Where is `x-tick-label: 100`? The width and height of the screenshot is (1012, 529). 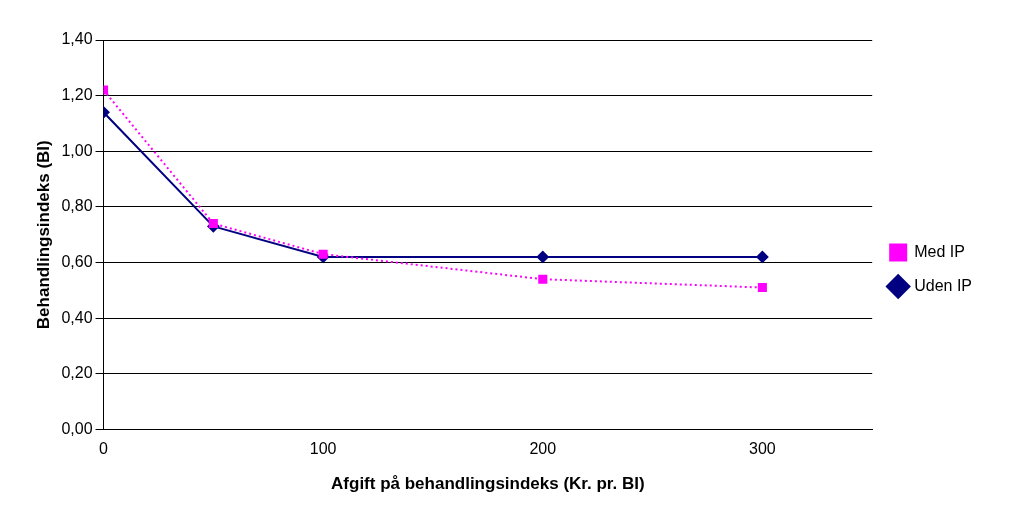 x-tick-label: 100 is located at coordinates (323, 449).